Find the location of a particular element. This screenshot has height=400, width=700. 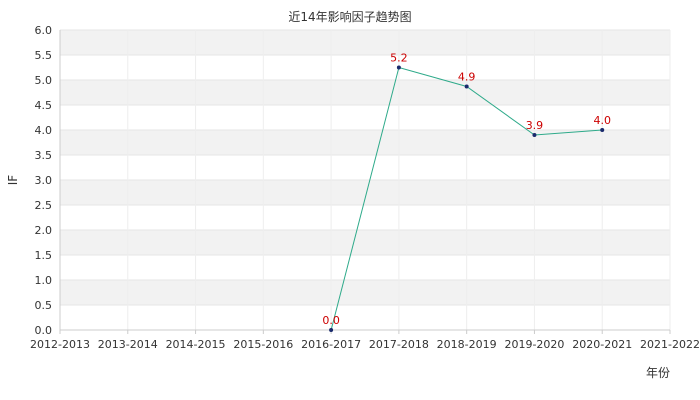

y-tick-label: 2.0 is located at coordinates (44, 230).